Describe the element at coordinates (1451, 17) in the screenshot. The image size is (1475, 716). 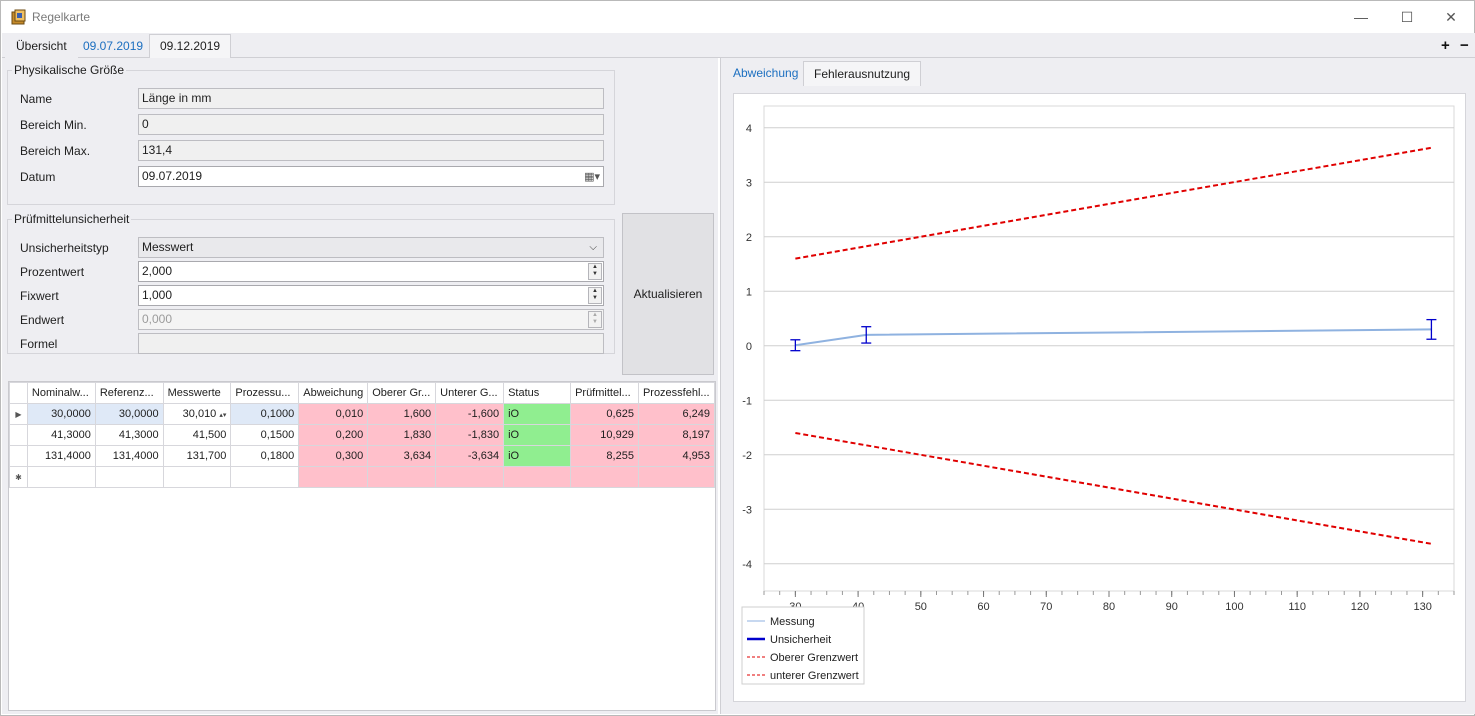
I see `close-button: ✕` at that location.